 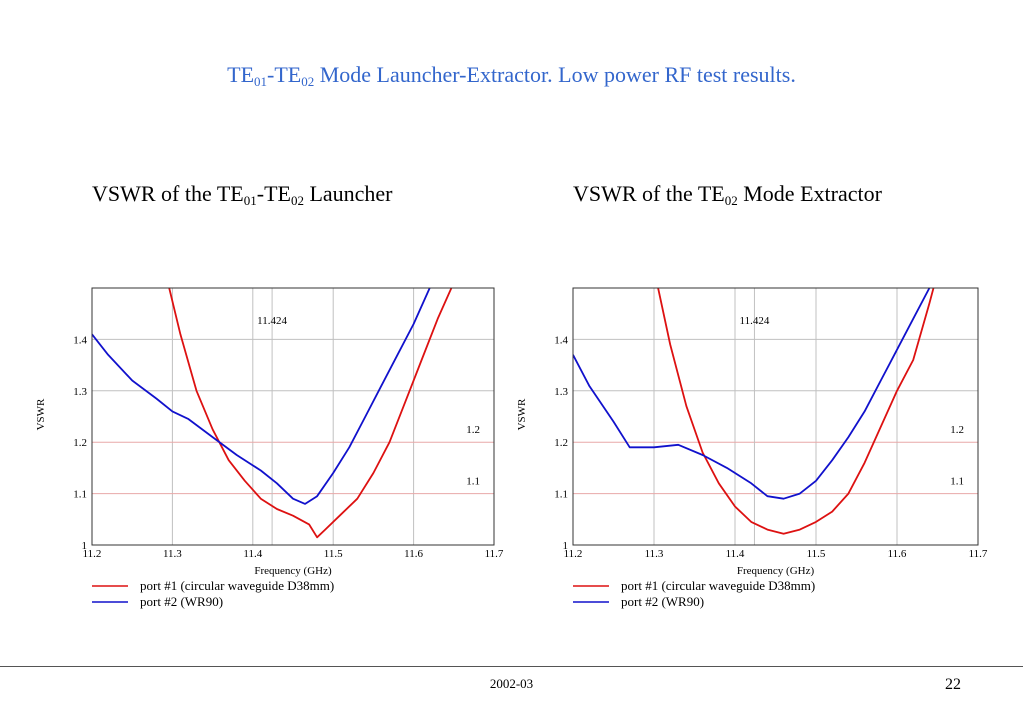 I want to click on footer-divider, so click(x=511, y=666).